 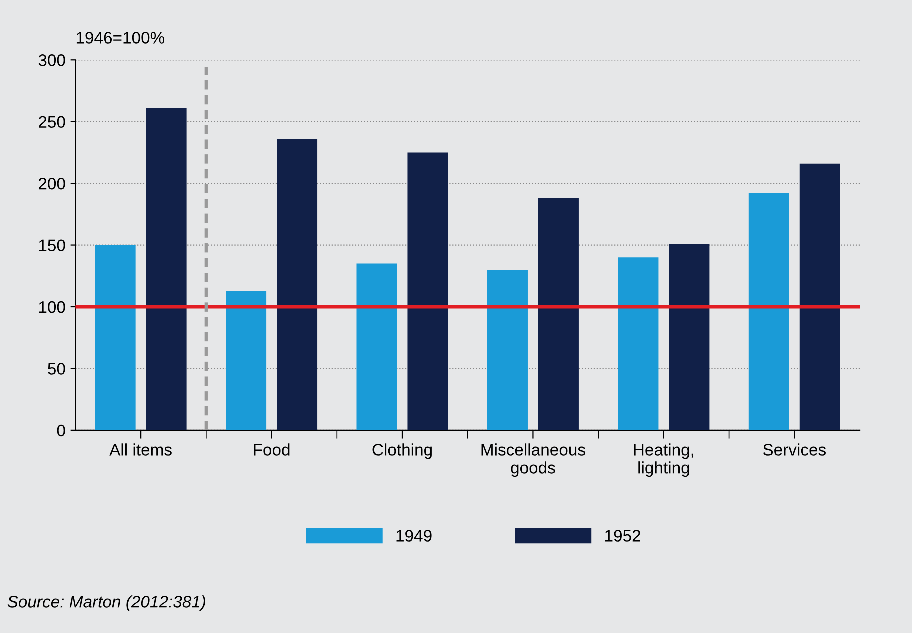 I want to click on y-tick-label: 0, so click(x=61, y=430).